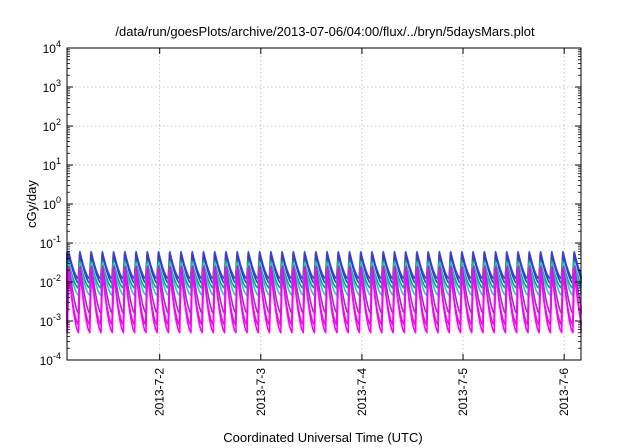  I want to click on y-tick-label: 10¹, so click(52, 164).